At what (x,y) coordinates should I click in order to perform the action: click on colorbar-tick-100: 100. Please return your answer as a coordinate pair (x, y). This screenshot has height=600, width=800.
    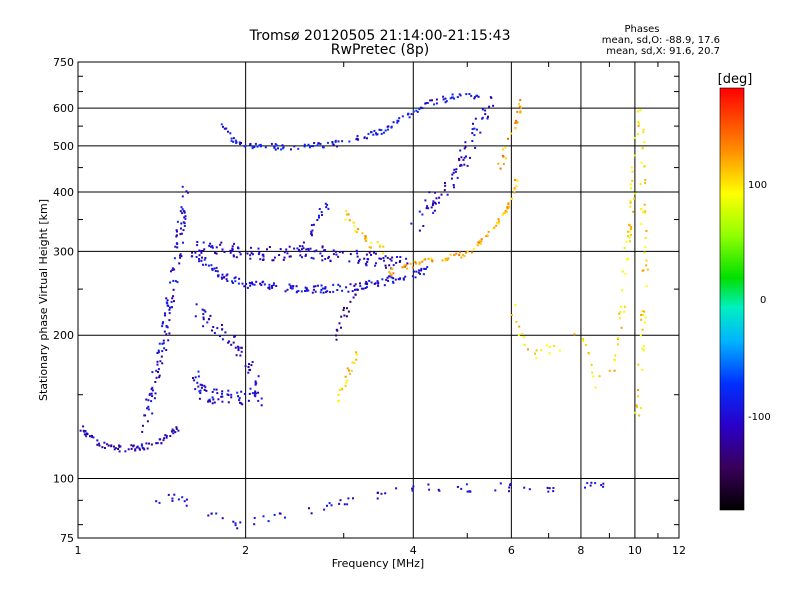
    Looking at the image, I should click on (757, 185).